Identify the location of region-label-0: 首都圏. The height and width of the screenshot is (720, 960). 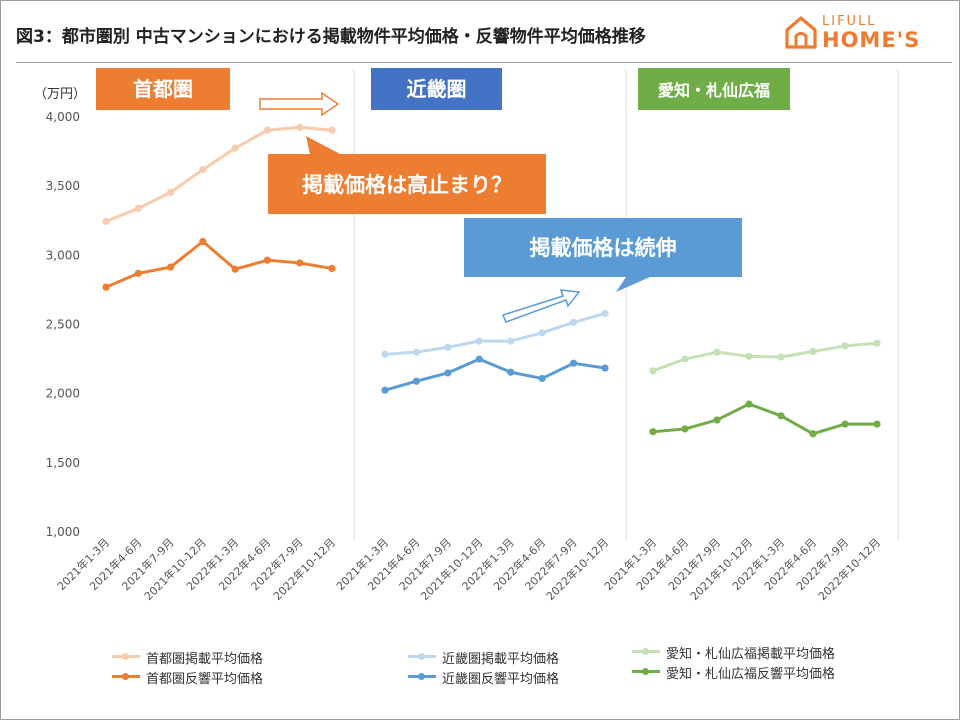
(163, 89).